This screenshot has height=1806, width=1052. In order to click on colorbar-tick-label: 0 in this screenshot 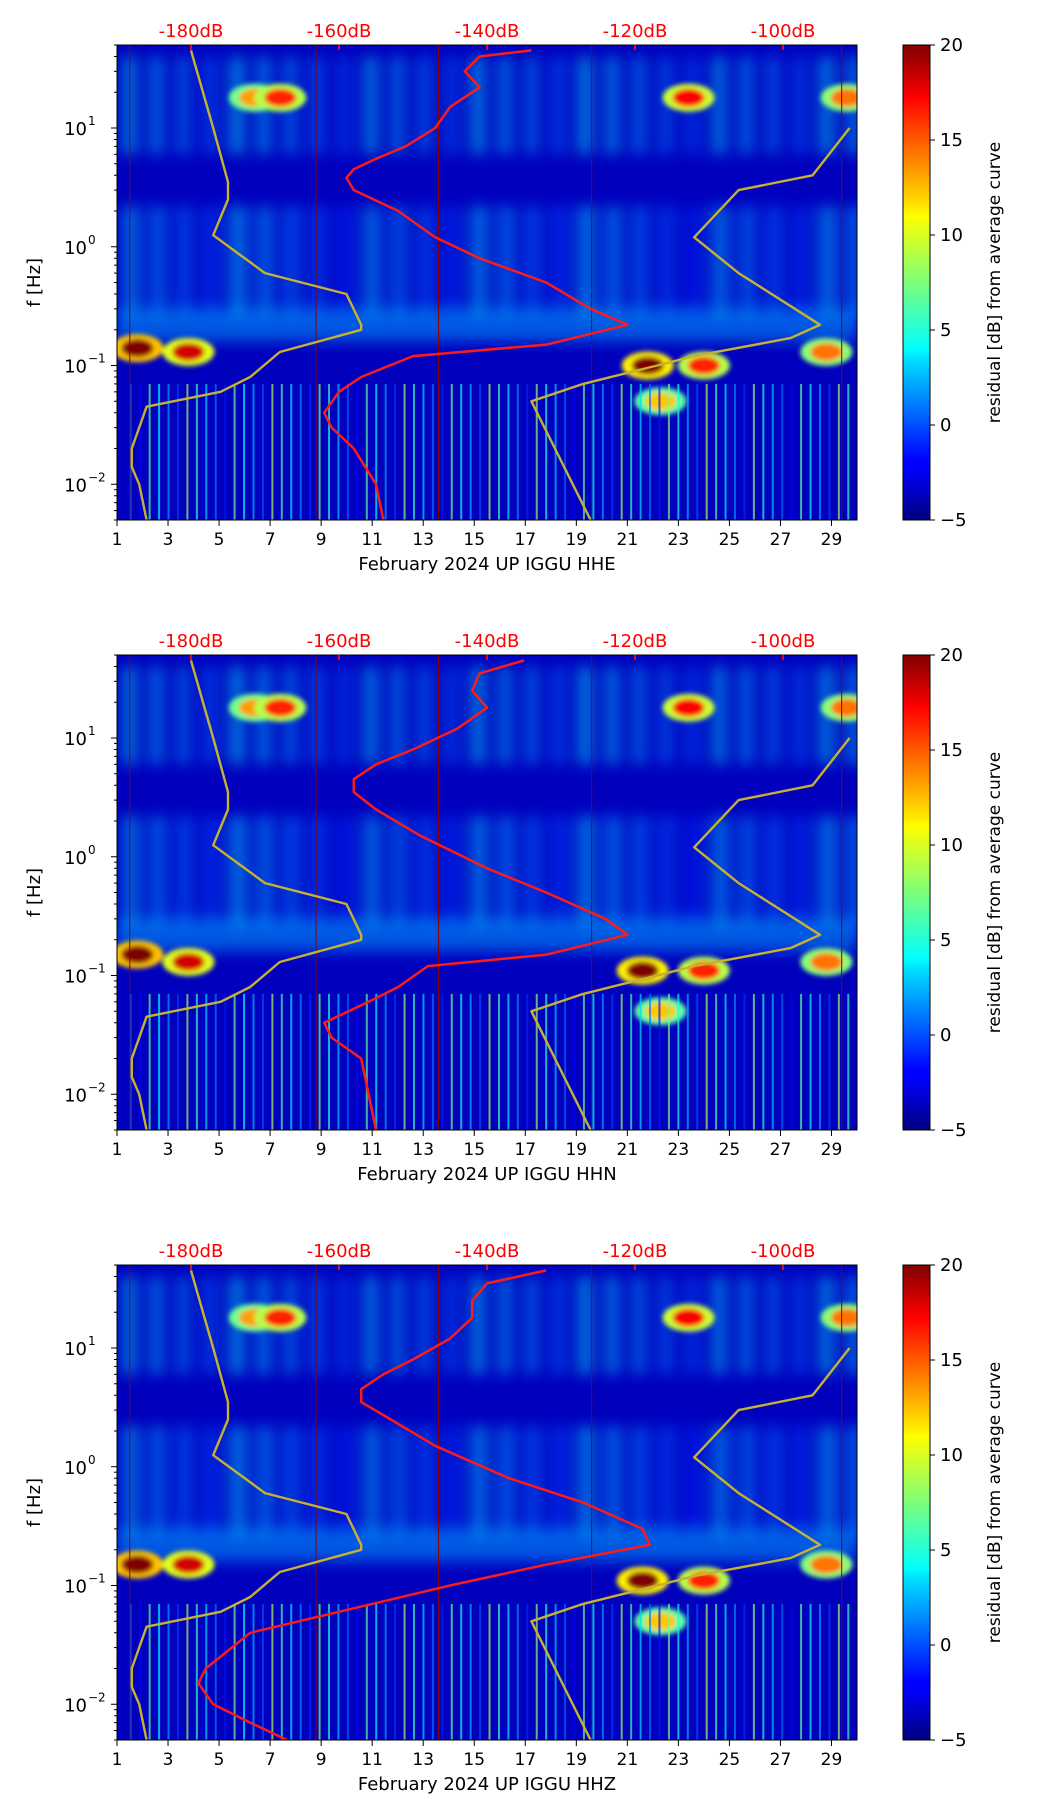, I will do `click(945, 425)`.